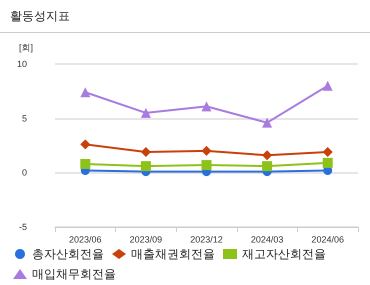 This screenshot has height=285, width=370. Describe the element at coordinates (173, 254) in the screenshot. I see `legend-label: 매출채권회전율` at that location.